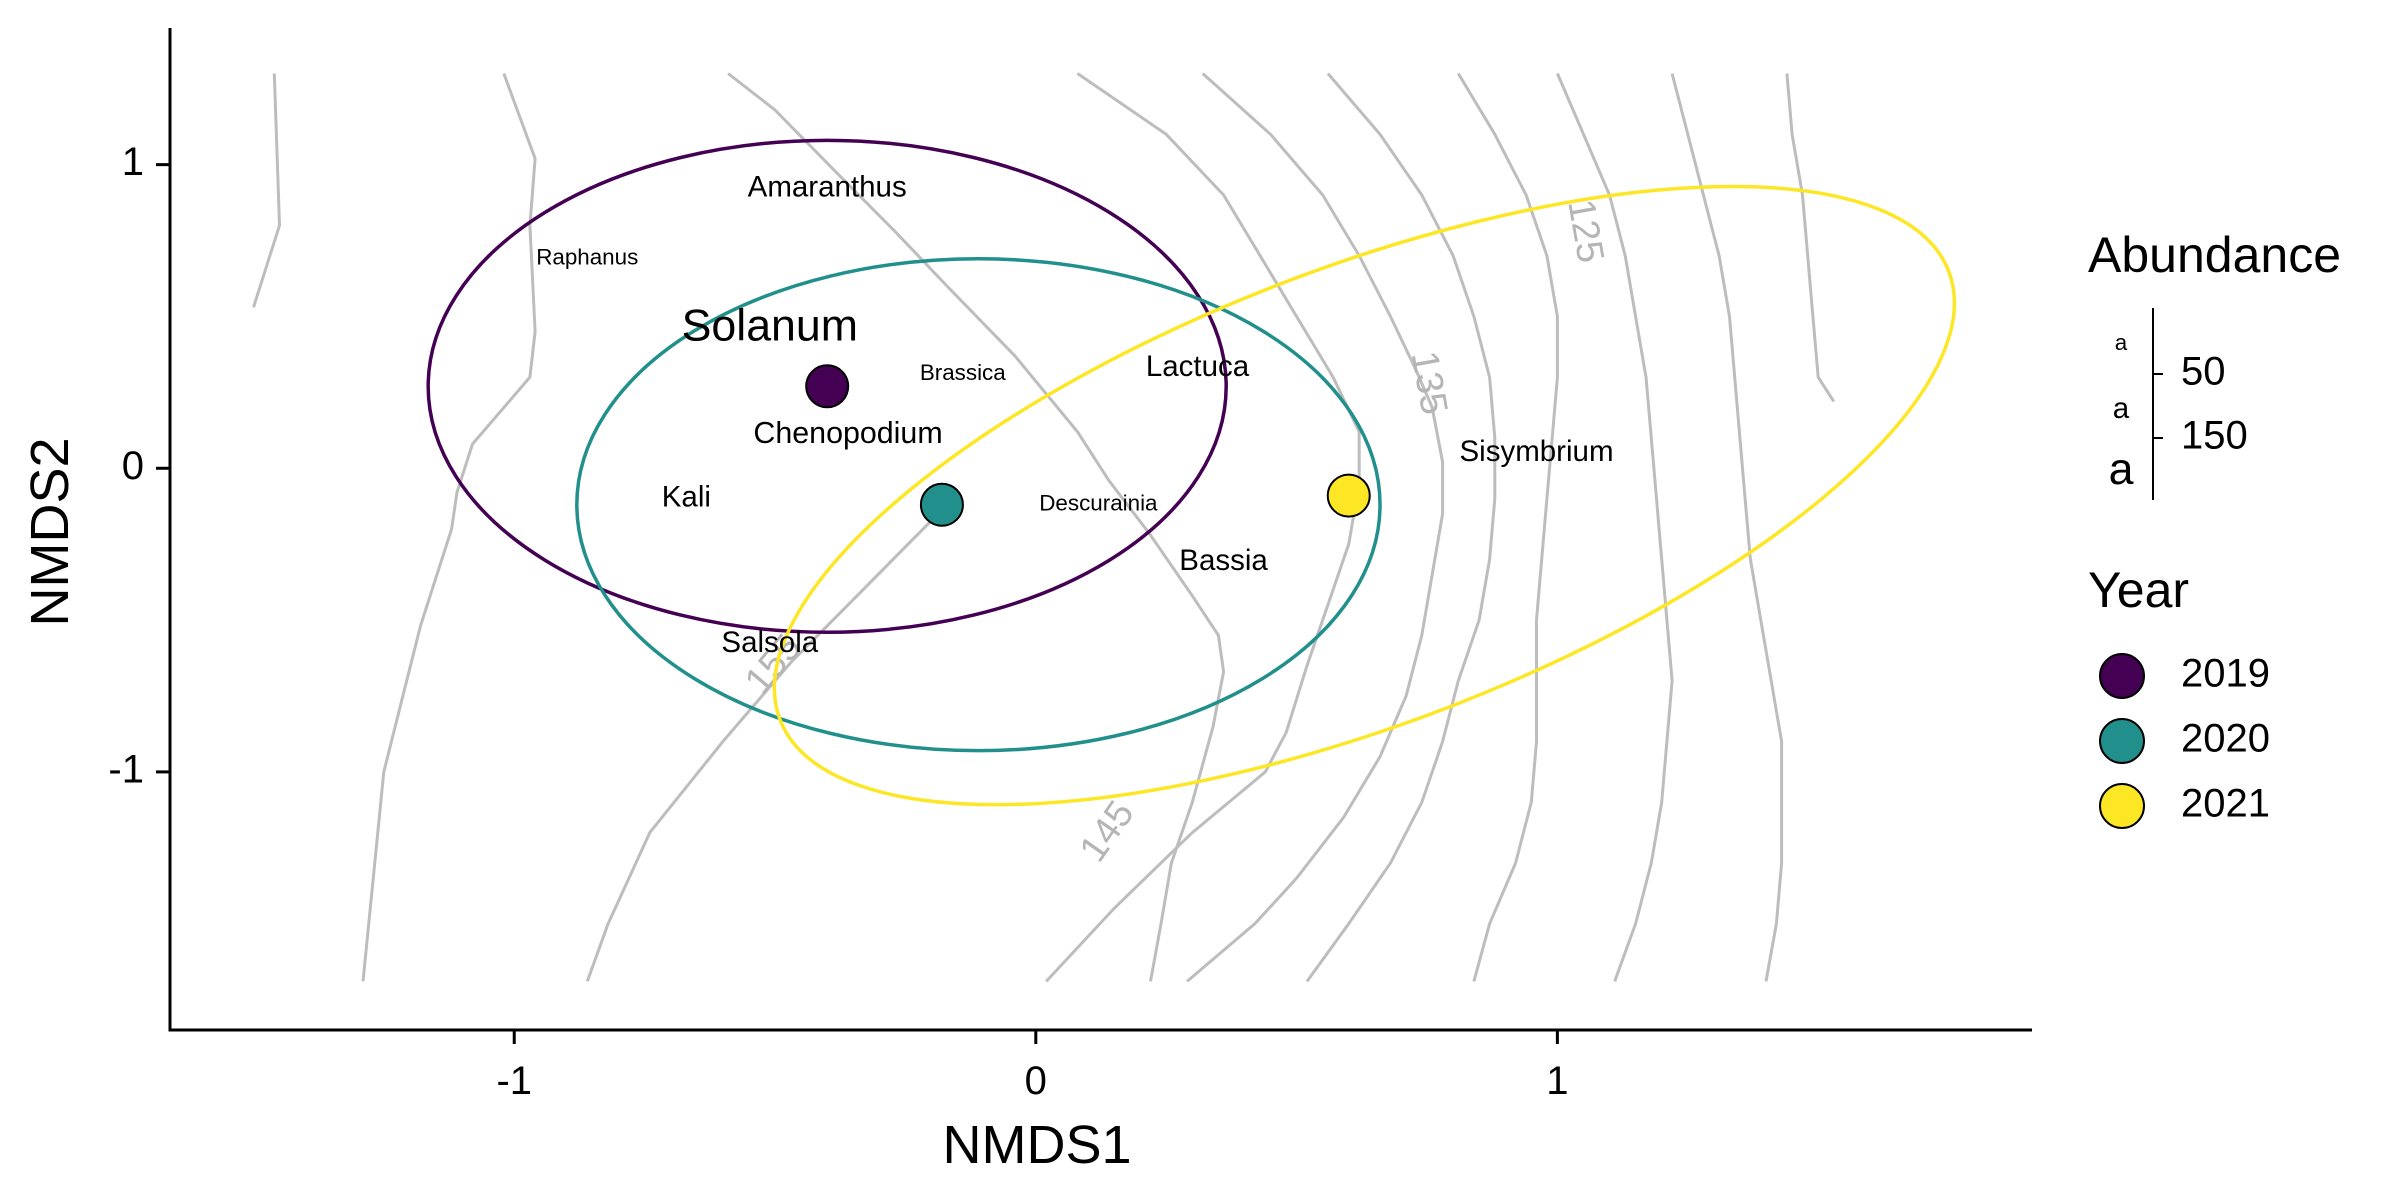  Describe the element at coordinates (514, 1081) in the screenshot. I see `x-tick-label: -1` at that location.